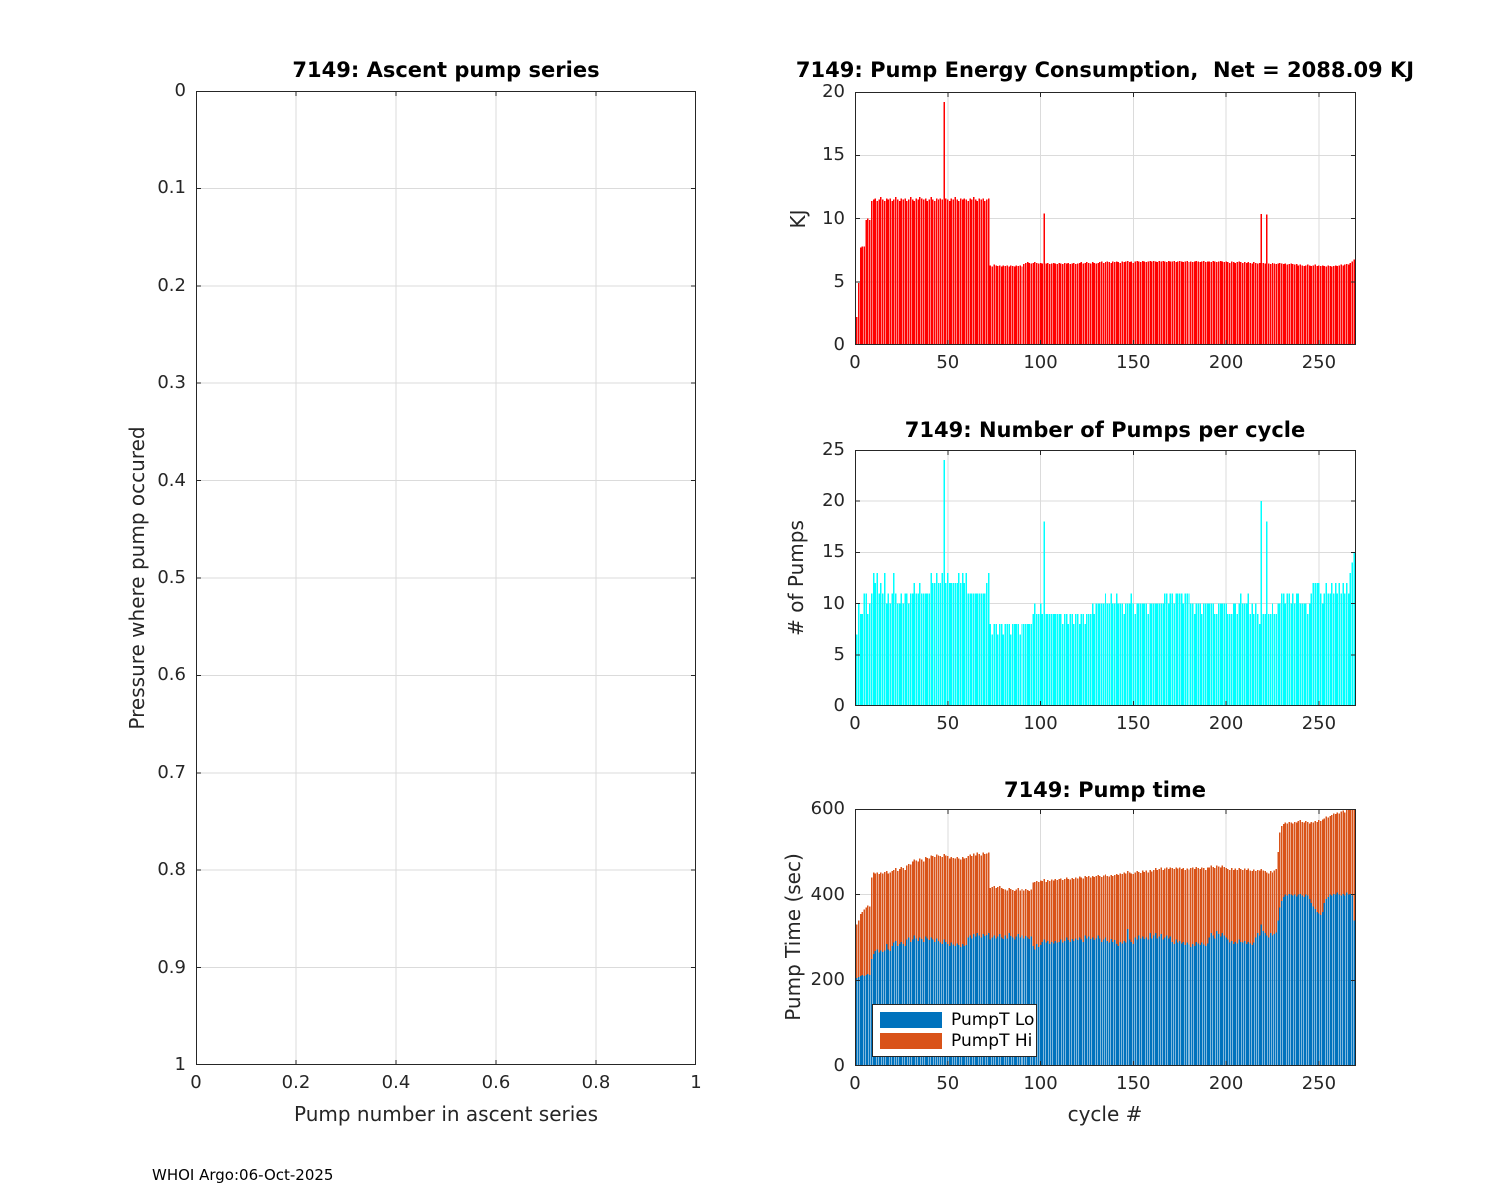  Describe the element at coordinates (993, 1019) in the screenshot. I see `legend-label-pumpt-lo: PumpT Lo` at that location.